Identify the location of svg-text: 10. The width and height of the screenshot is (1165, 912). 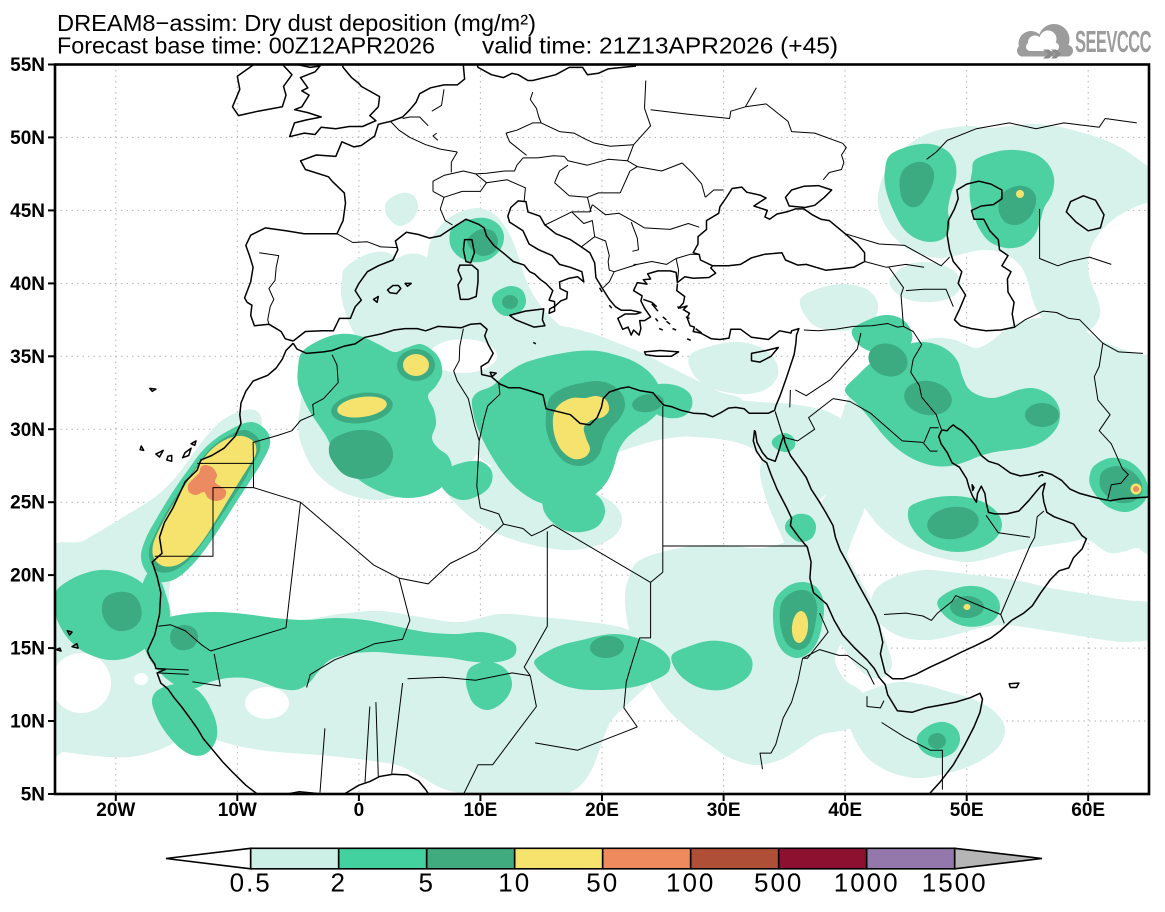
(514, 883).